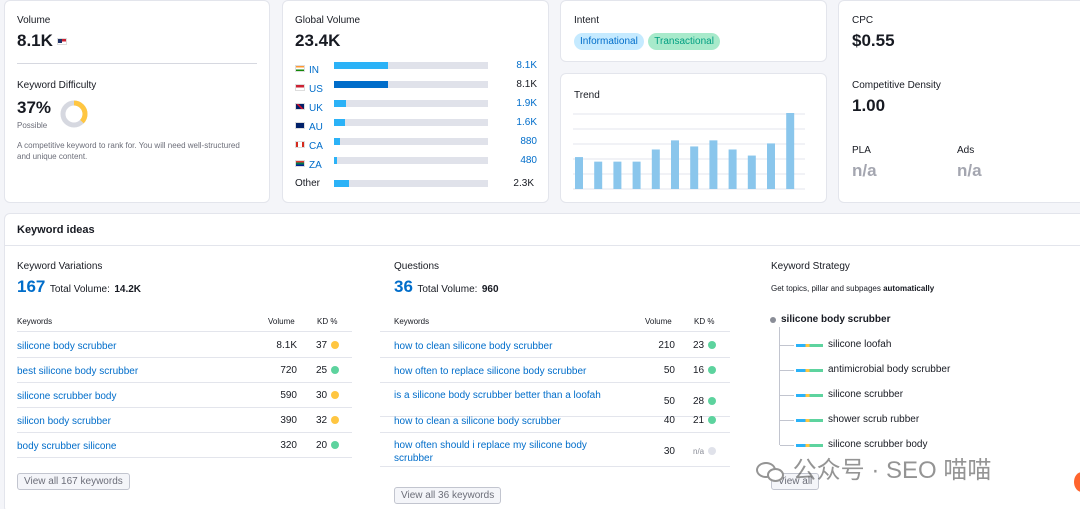  What do you see at coordinates (1077, 482) in the screenshot?
I see `floating-action-icon` at bounding box center [1077, 482].